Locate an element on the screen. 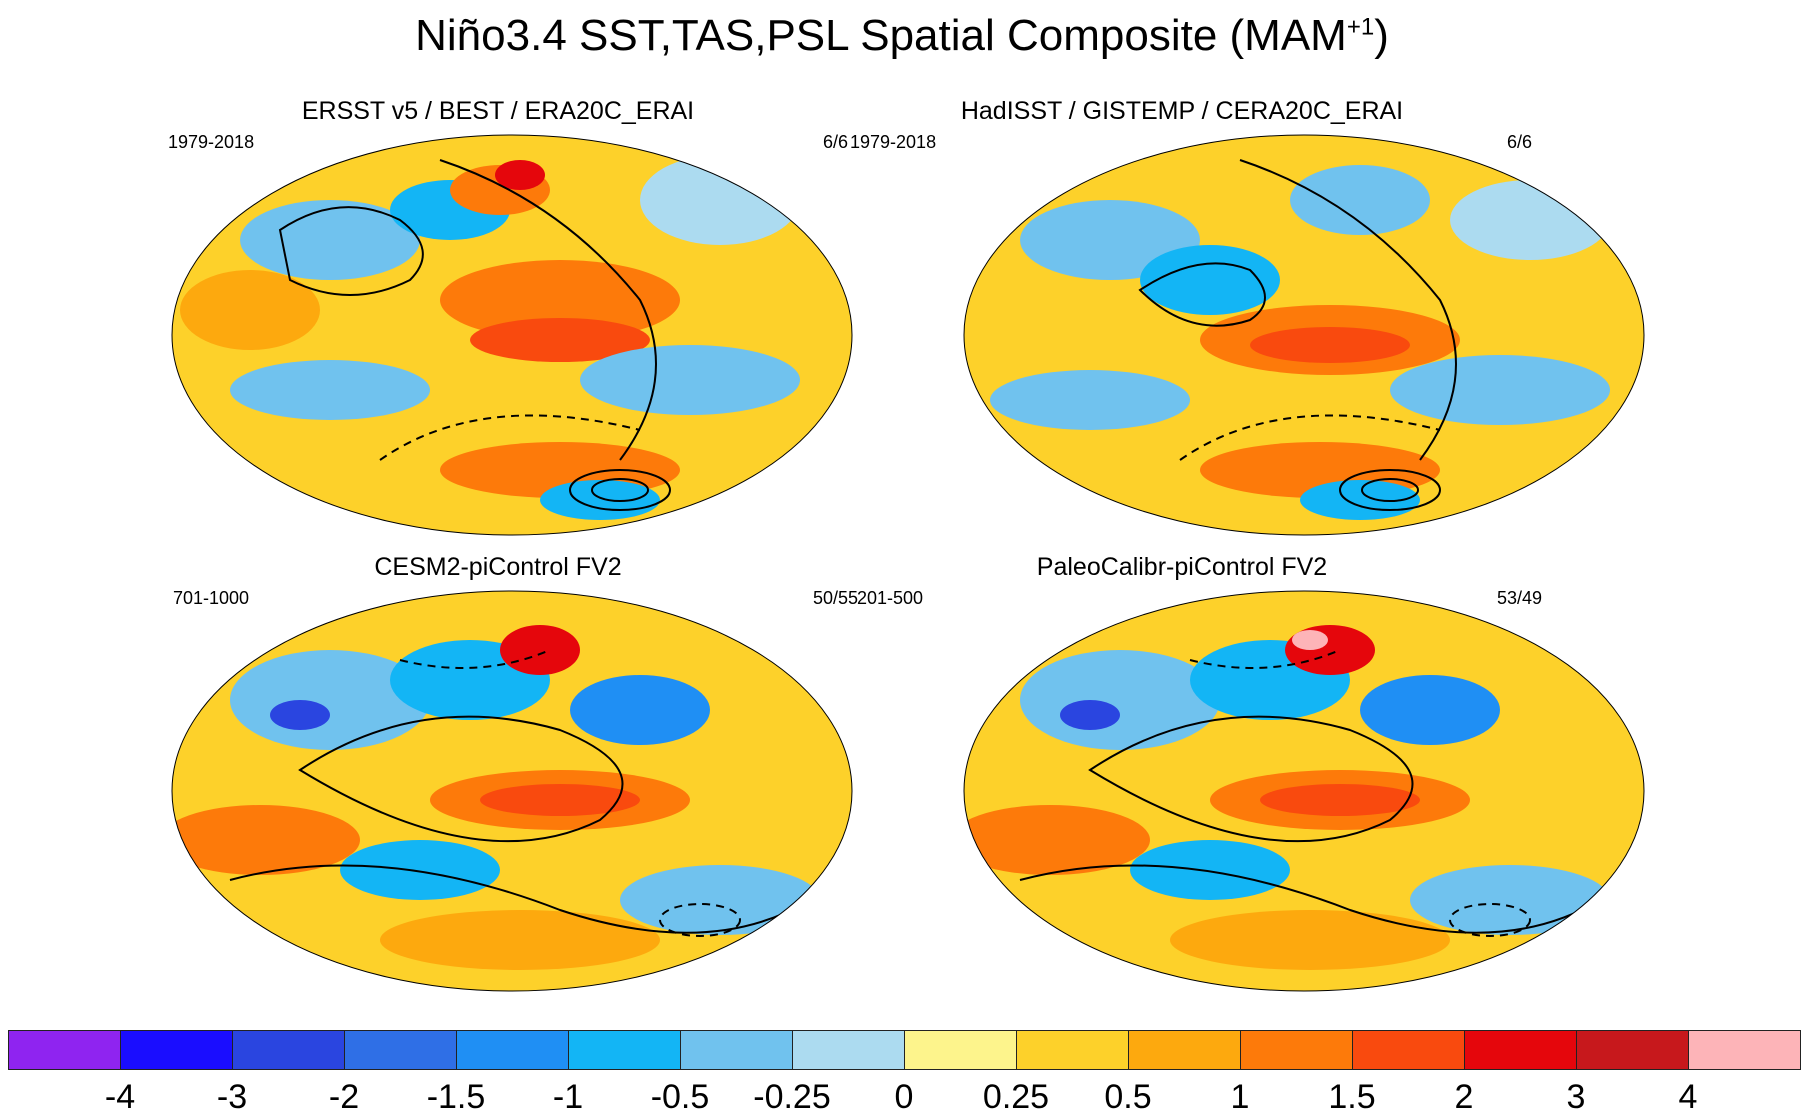  colorbar-label: -1 is located at coordinates (568, 1097).